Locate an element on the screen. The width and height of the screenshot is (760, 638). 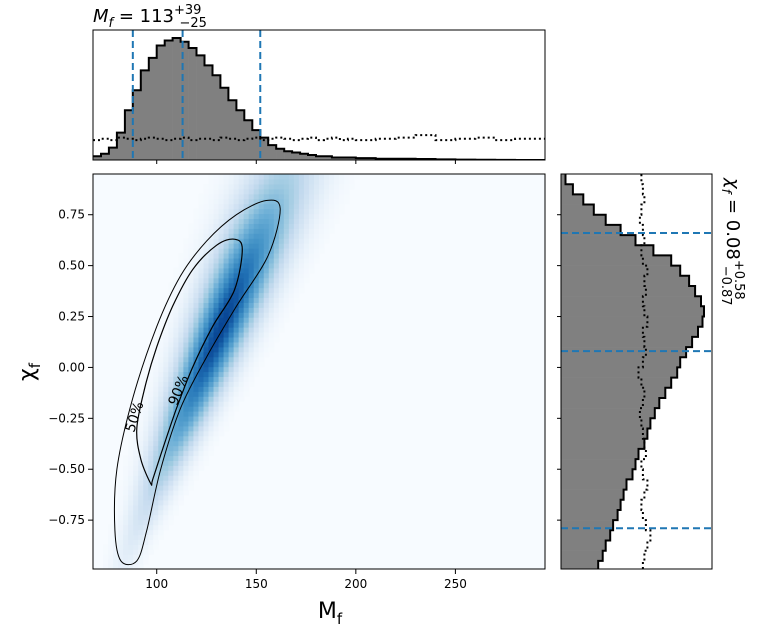
x-tick-label: 150 is located at coordinates (256, 584).